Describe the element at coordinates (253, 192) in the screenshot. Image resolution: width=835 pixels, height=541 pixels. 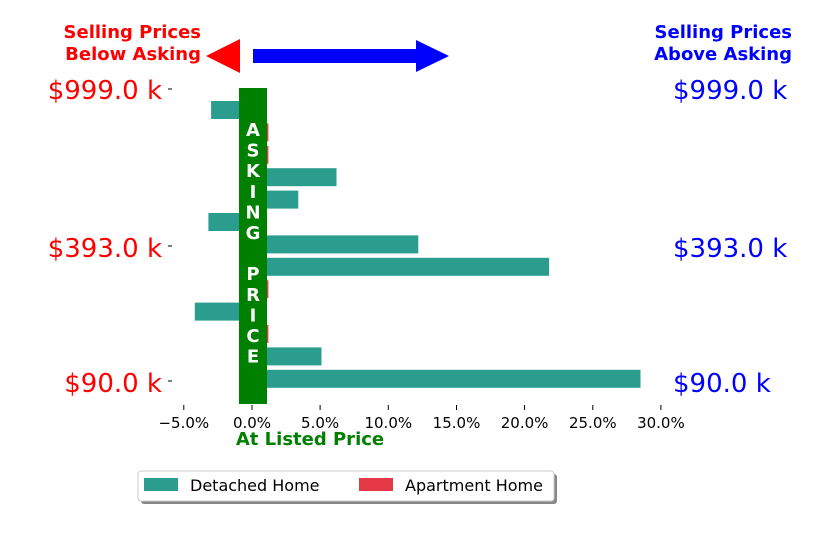
I see `asking-letter-3: I` at that location.